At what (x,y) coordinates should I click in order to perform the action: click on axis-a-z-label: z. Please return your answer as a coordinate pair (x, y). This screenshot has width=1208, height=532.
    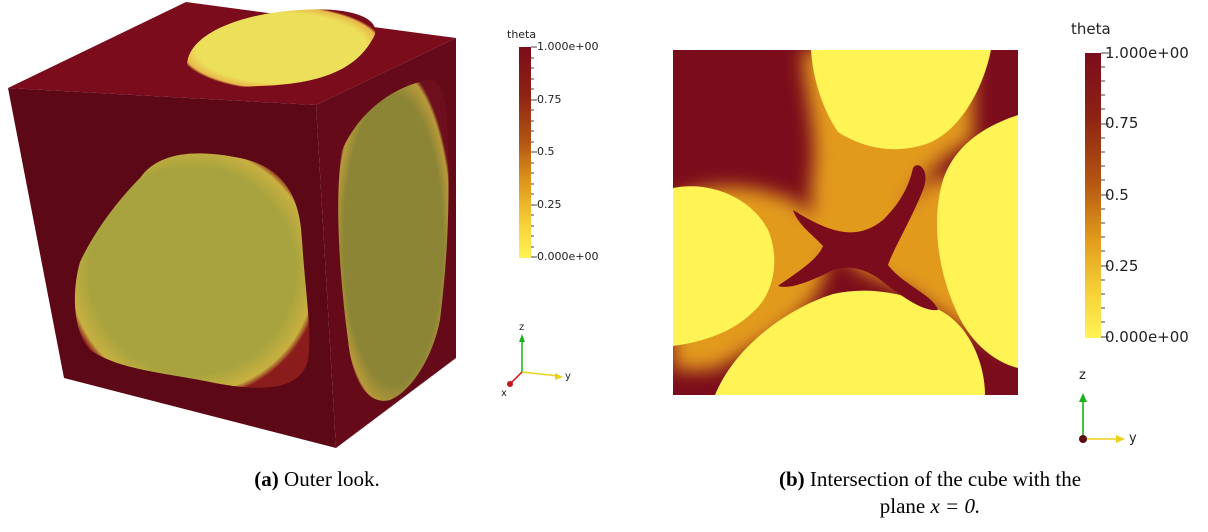
    Looking at the image, I should click on (522, 327).